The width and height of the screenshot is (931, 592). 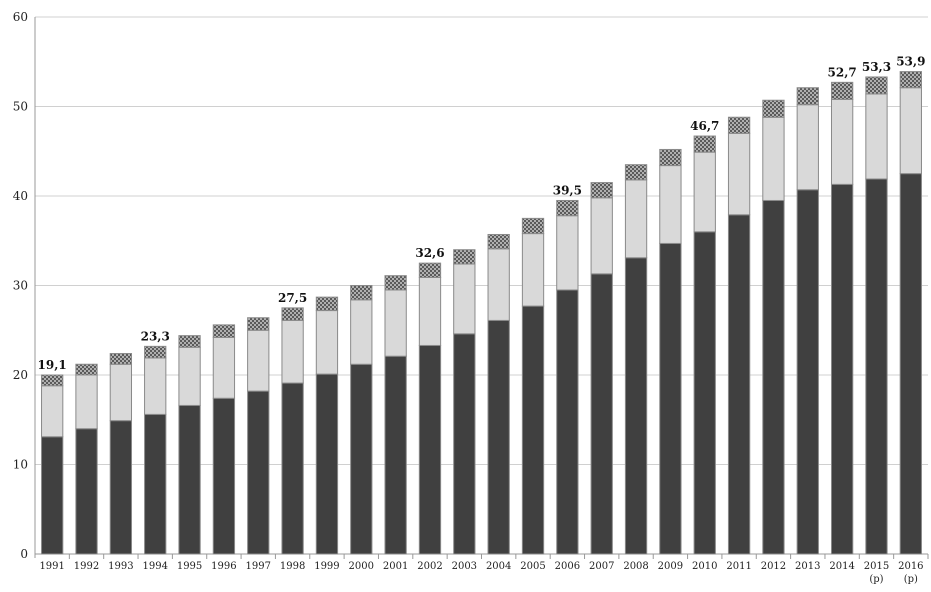 What do you see at coordinates (258, 566) in the screenshot?
I see `x-tick-label: 1997` at bounding box center [258, 566].